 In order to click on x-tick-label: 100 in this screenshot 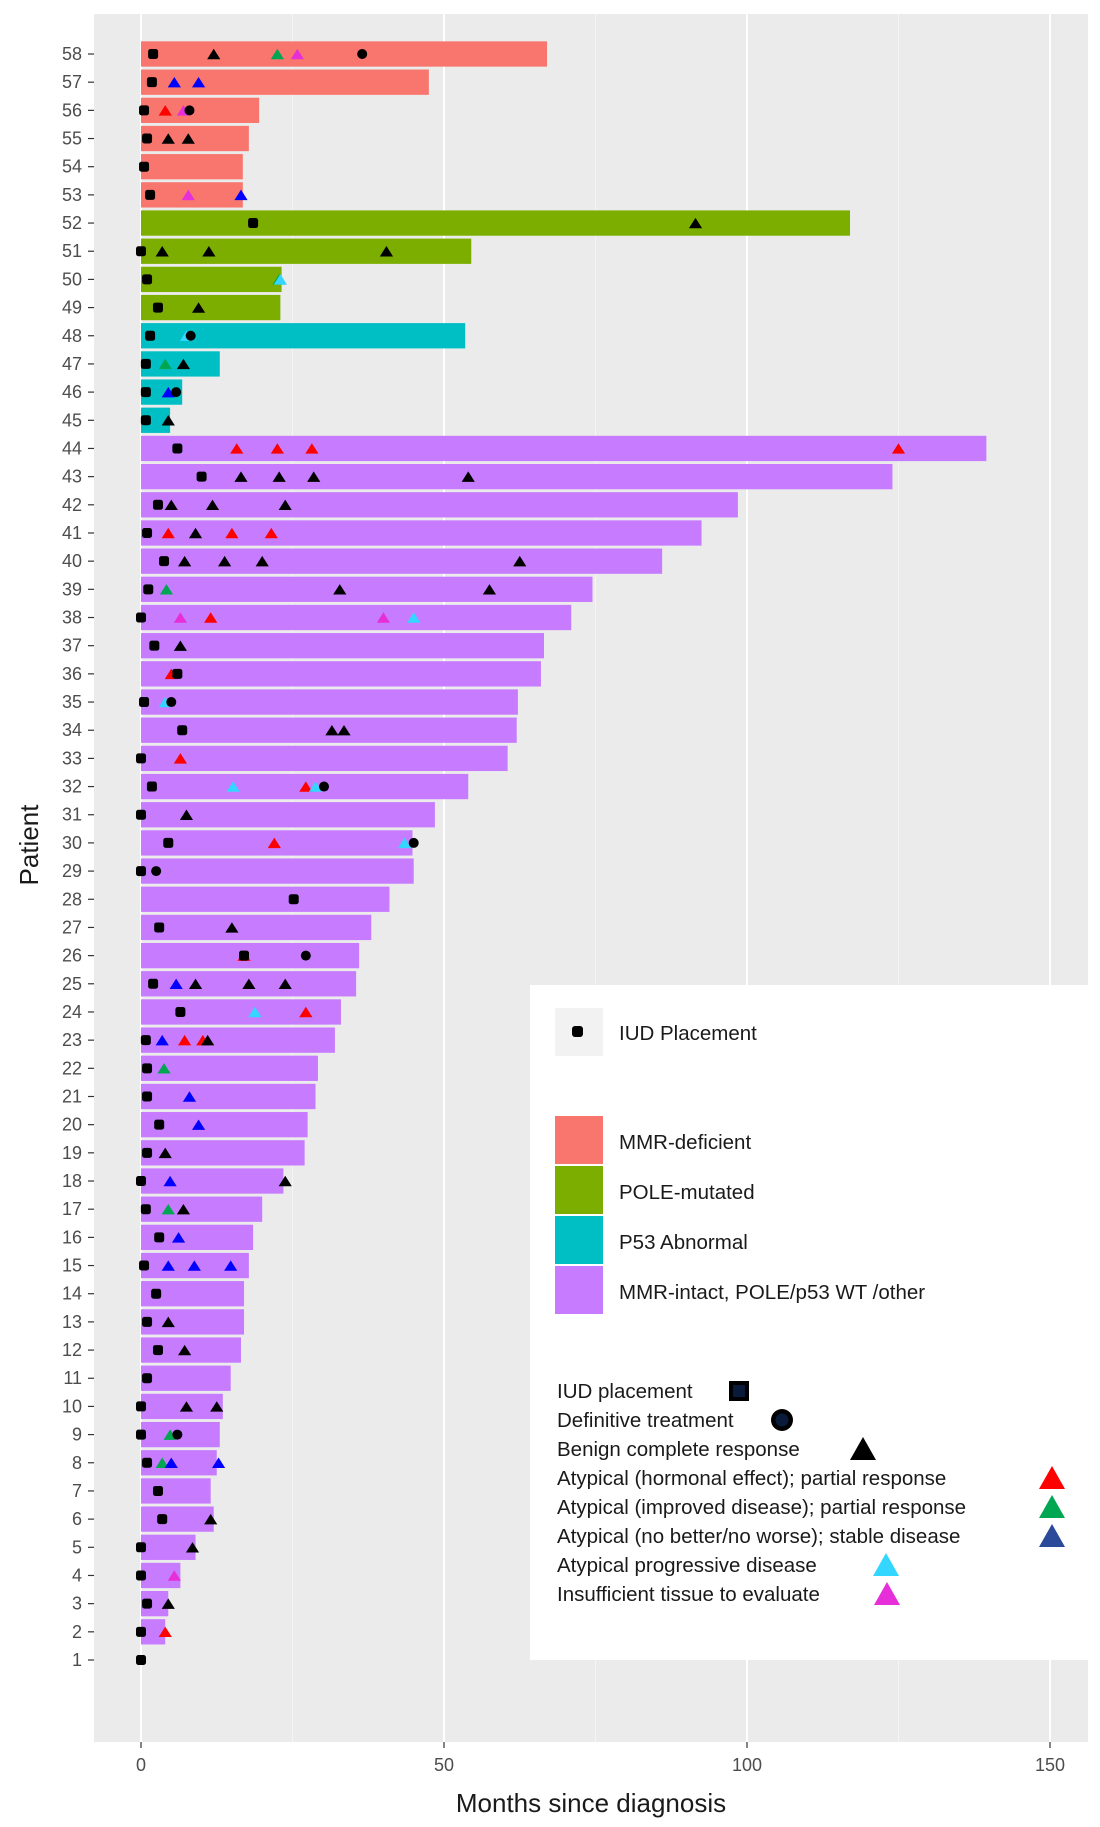, I will do `click(747, 1765)`.